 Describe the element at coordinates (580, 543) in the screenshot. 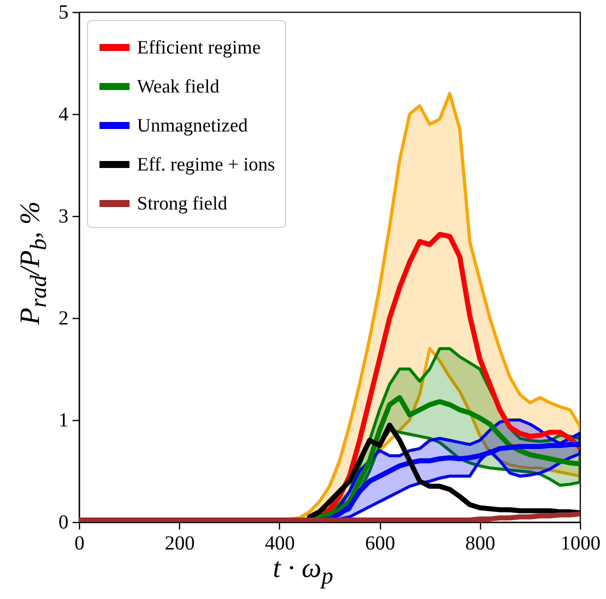

I see `x-tick-label: 1000` at that location.